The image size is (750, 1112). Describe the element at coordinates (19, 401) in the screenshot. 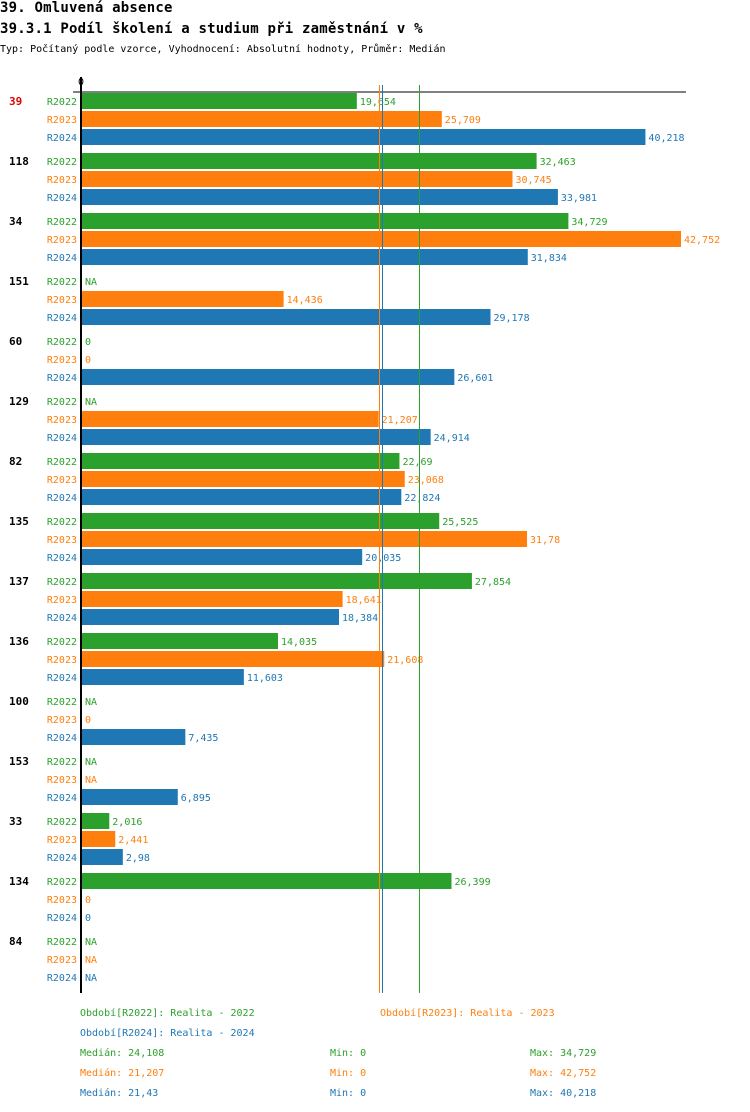

I see `group-label: 129` at that location.